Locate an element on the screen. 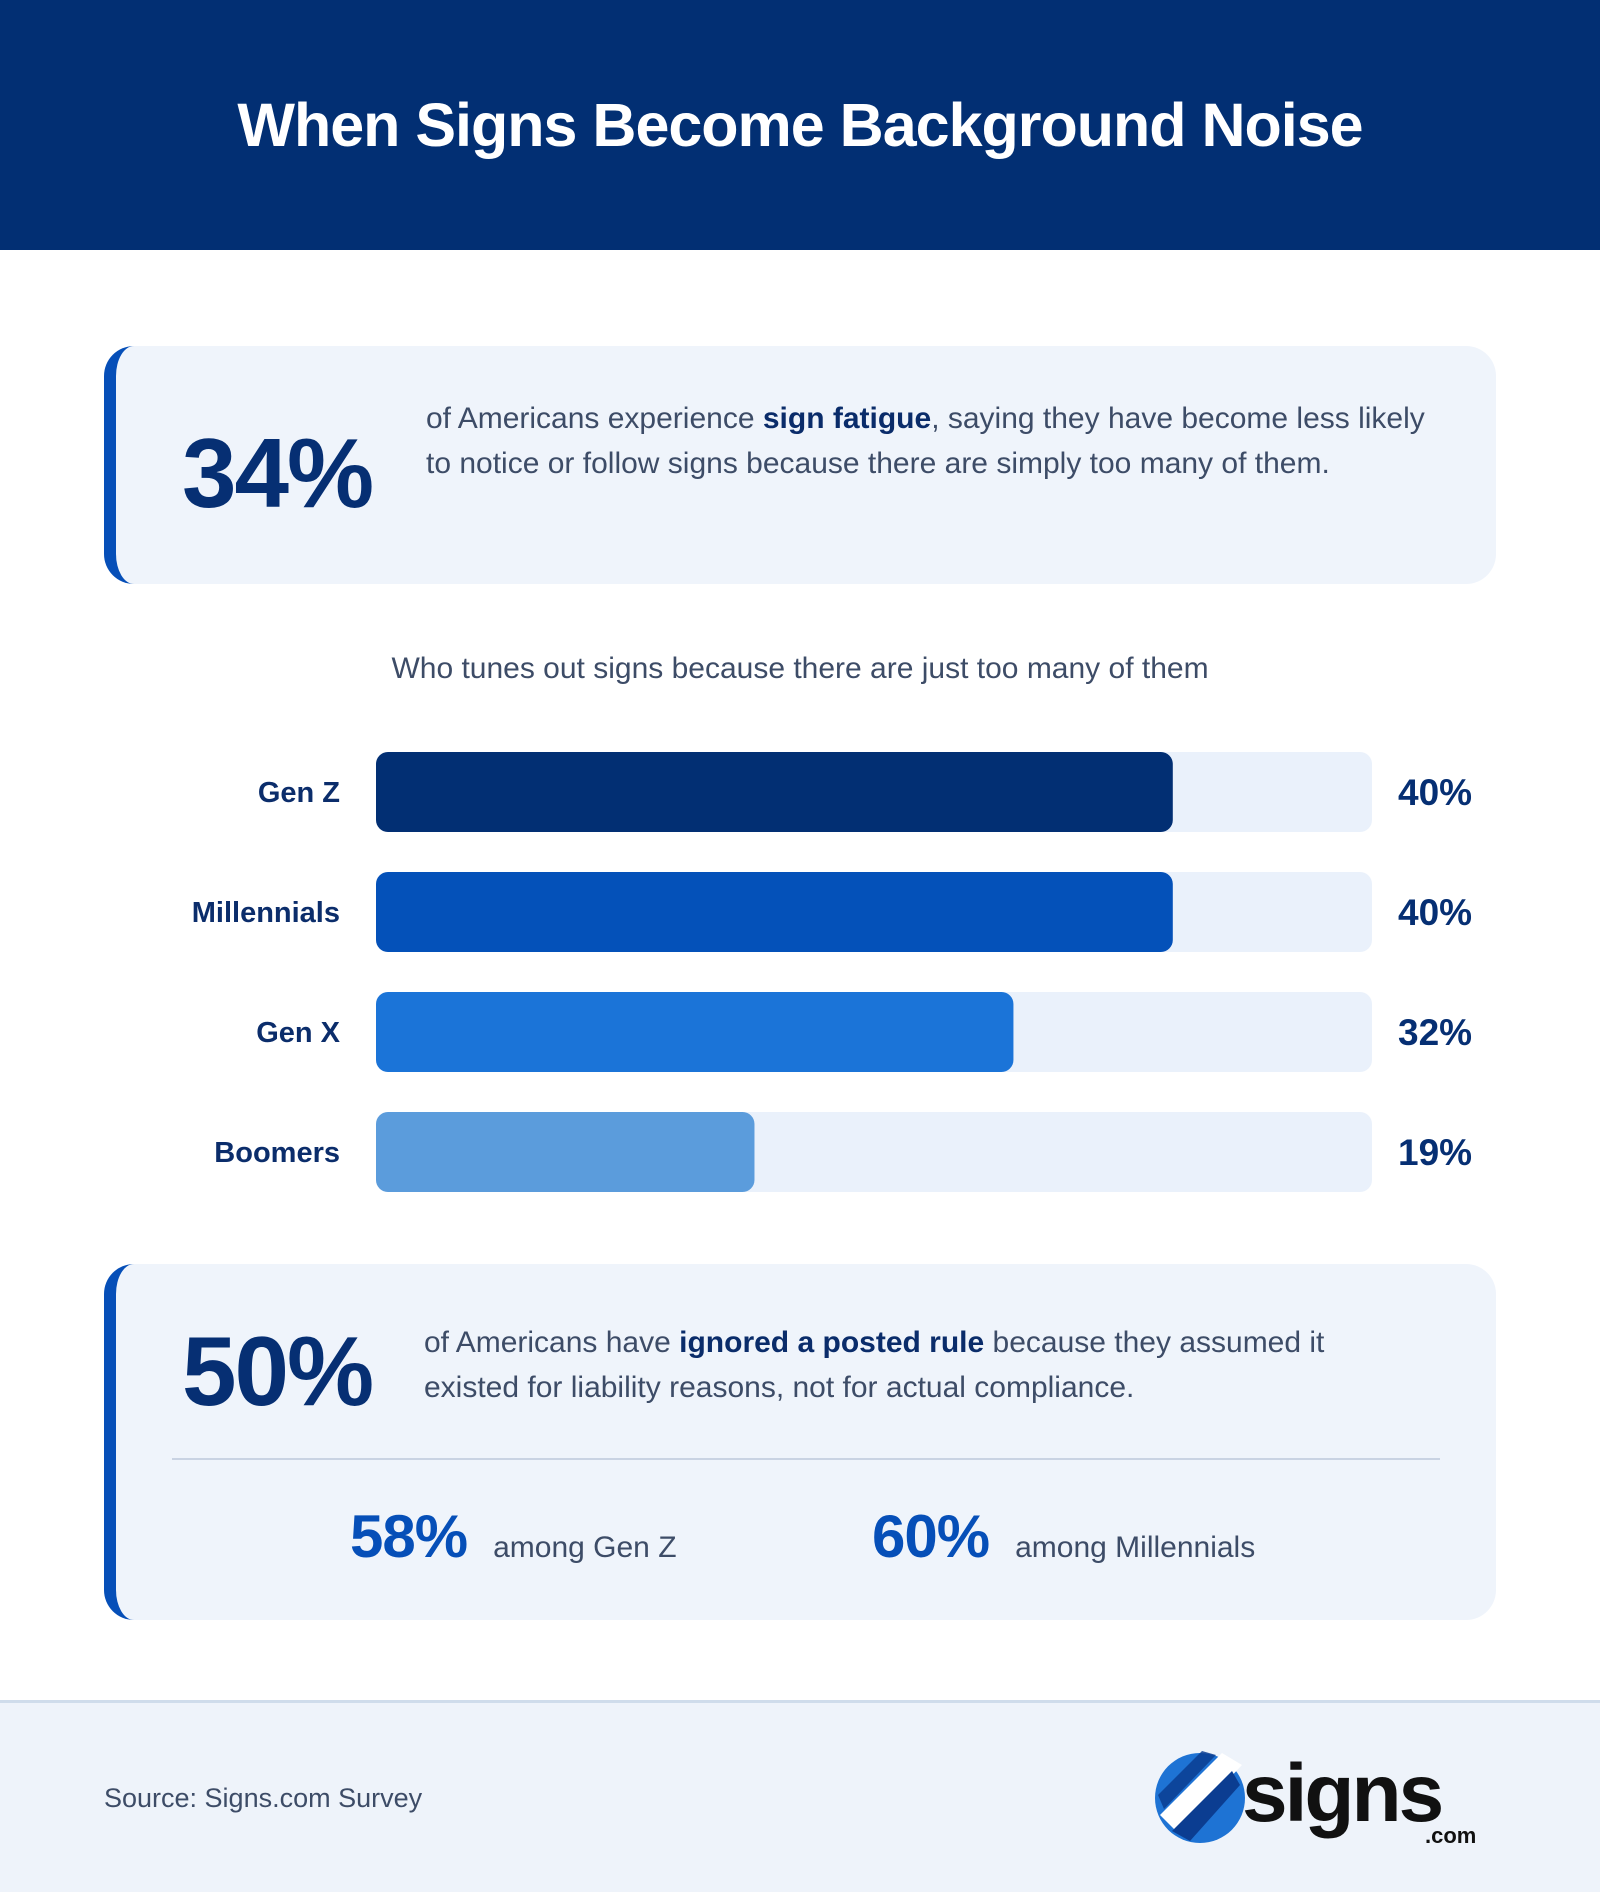 The image size is (1600, 1892). page-title: When Signs Become Background Noise is located at coordinates (800, 125).